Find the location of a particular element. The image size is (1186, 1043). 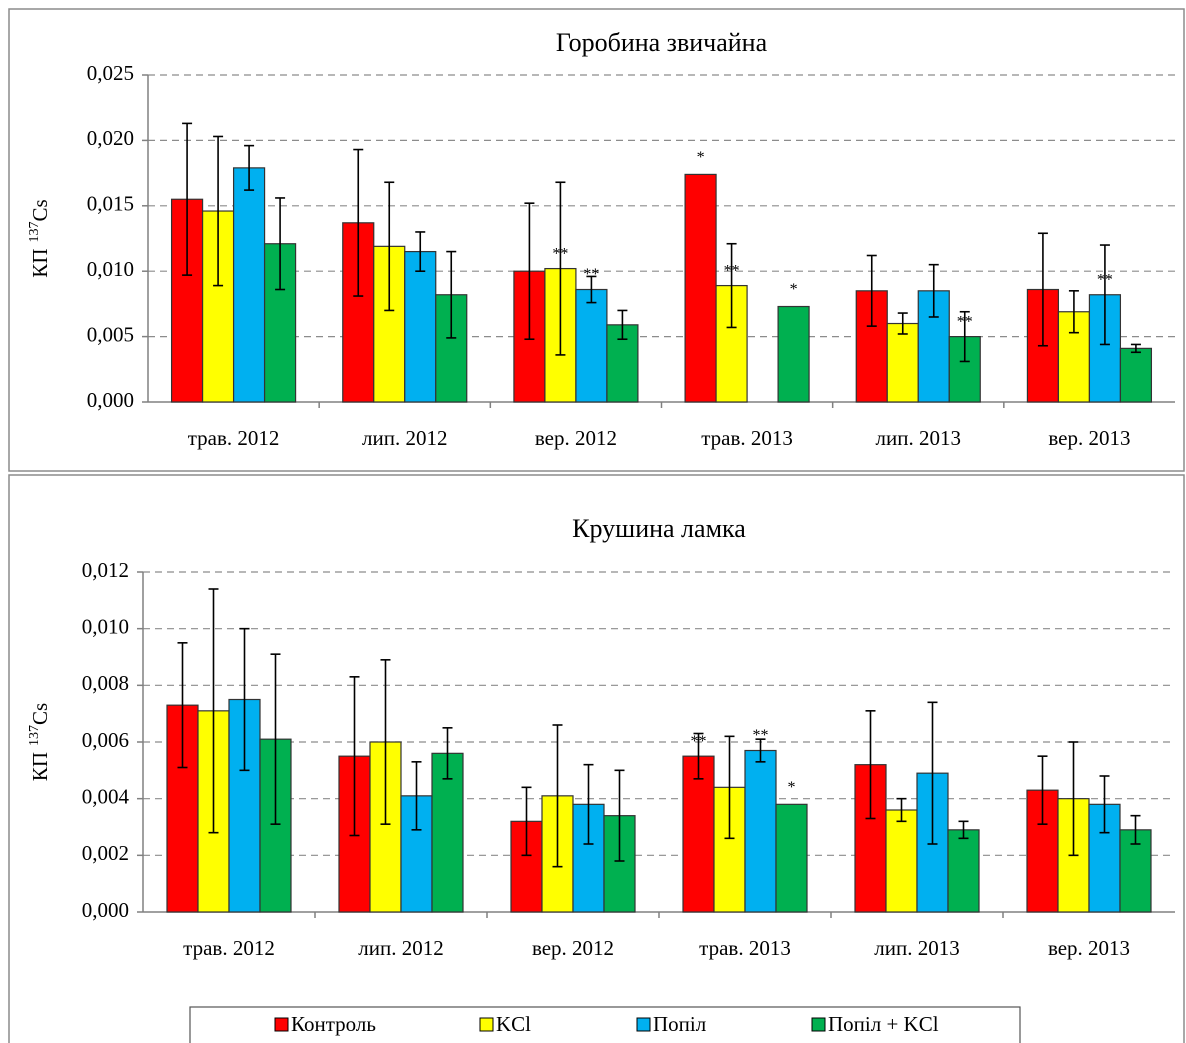

x-tick-label: трав. 2012 is located at coordinates (229, 948).